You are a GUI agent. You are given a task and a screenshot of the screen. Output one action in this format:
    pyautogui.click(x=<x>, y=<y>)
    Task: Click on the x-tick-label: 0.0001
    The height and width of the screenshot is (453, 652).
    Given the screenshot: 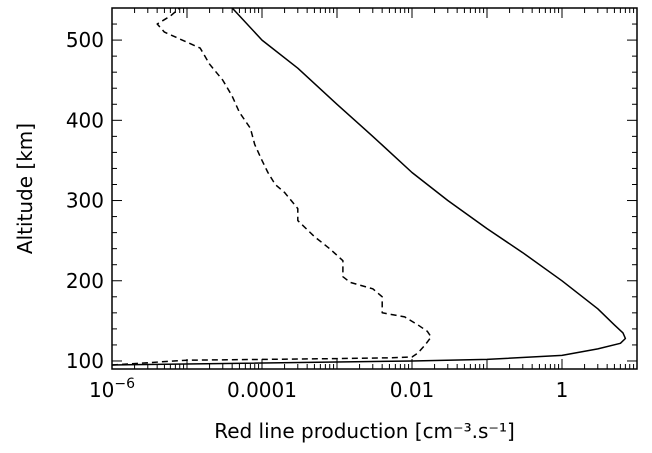 What is the action you would take?
    pyautogui.click(x=262, y=390)
    